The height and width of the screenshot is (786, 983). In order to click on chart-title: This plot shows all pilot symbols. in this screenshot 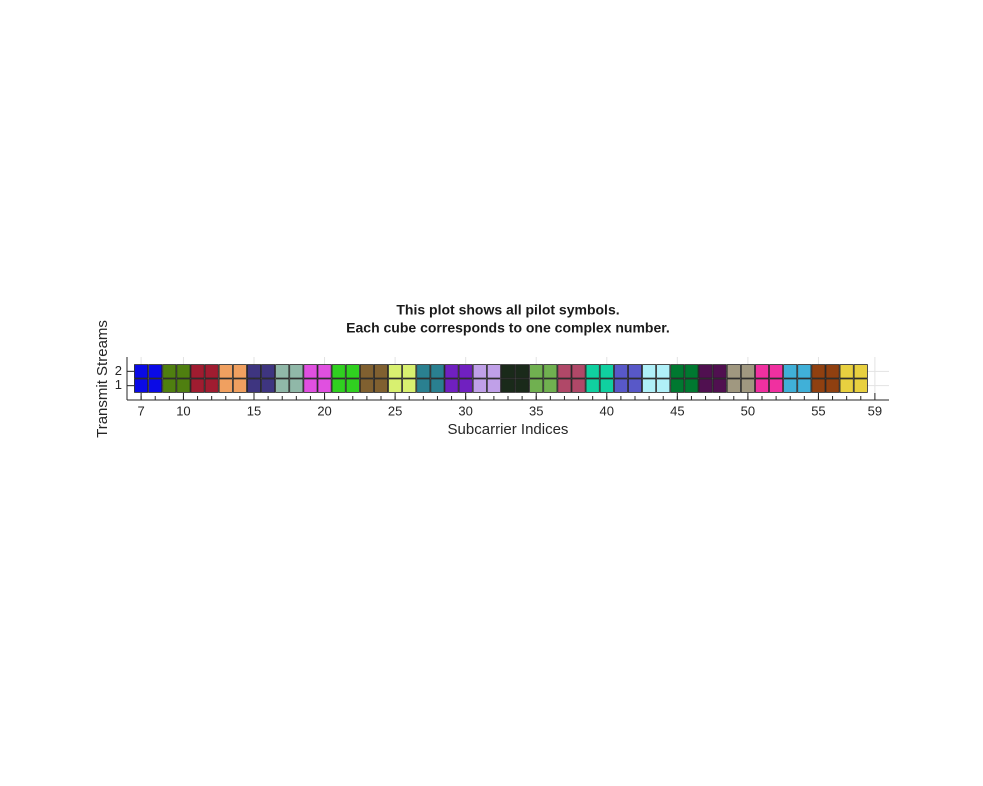, I will do `click(507, 310)`.